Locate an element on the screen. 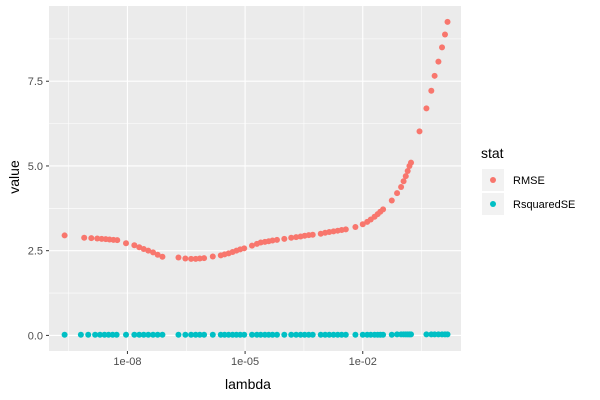 This screenshot has height=400, width=600. x-tick-label: 1e-05 is located at coordinates (245, 362).